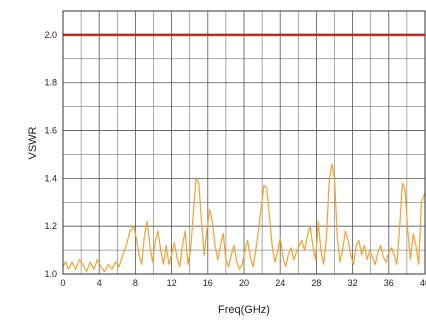 This screenshot has height=321, width=426. I want to click on x-axis-label: Freq(GHz), so click(244, 310).